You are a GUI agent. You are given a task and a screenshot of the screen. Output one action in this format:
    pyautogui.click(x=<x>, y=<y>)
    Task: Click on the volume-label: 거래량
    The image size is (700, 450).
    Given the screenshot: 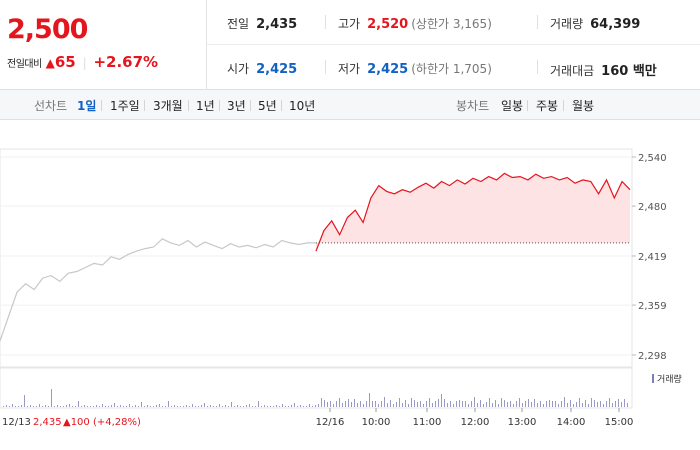 What is the action you would take?
    pyautogui.click(x=567, y=24)
    